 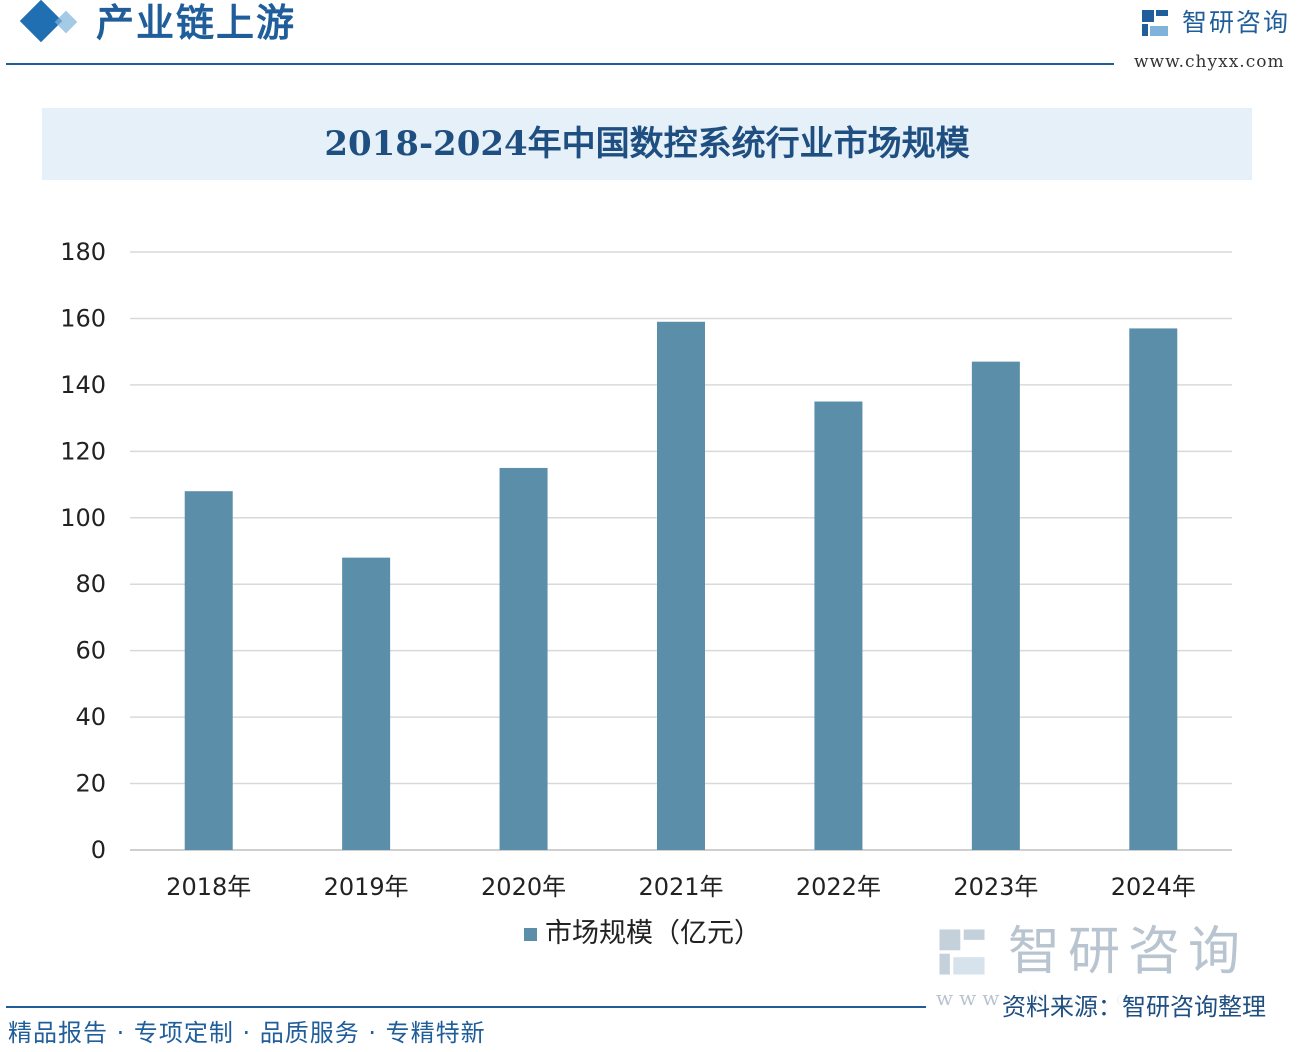 What do you see at coordinates (90, 651) in the screenshot?
I see `y-tick-label: 60` at bounding box center [90, 651].